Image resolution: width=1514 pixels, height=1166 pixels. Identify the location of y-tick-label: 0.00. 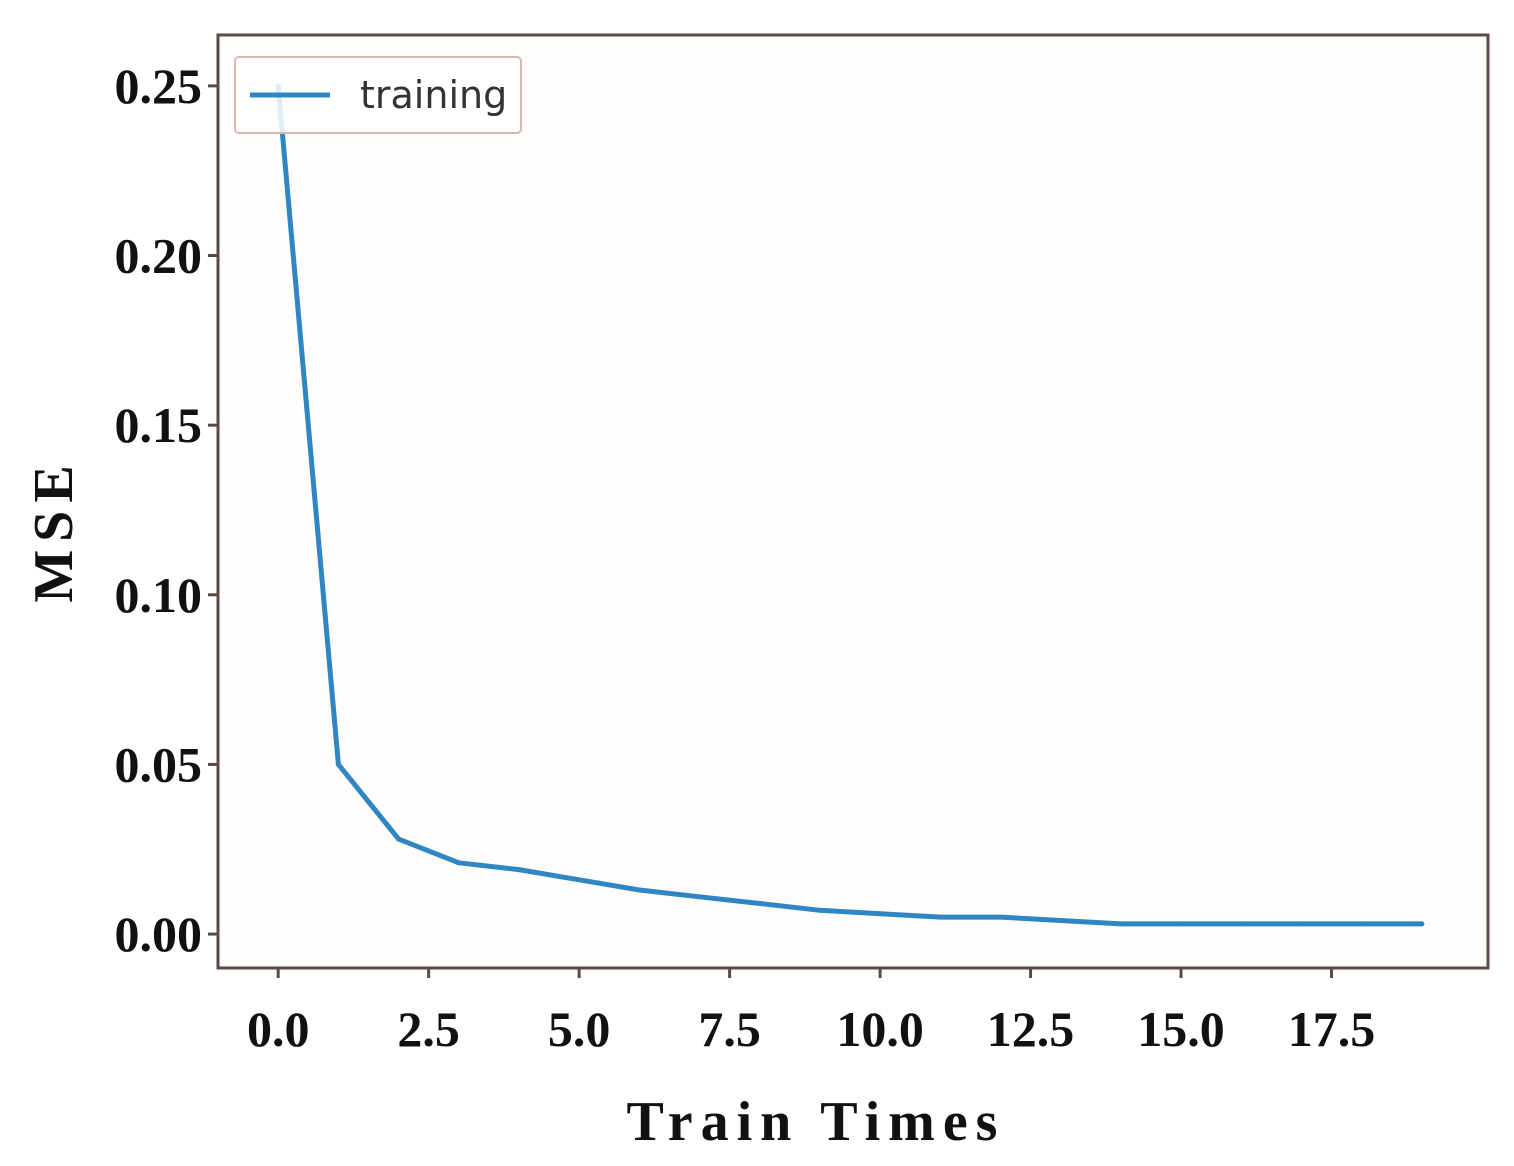
(159, 934).